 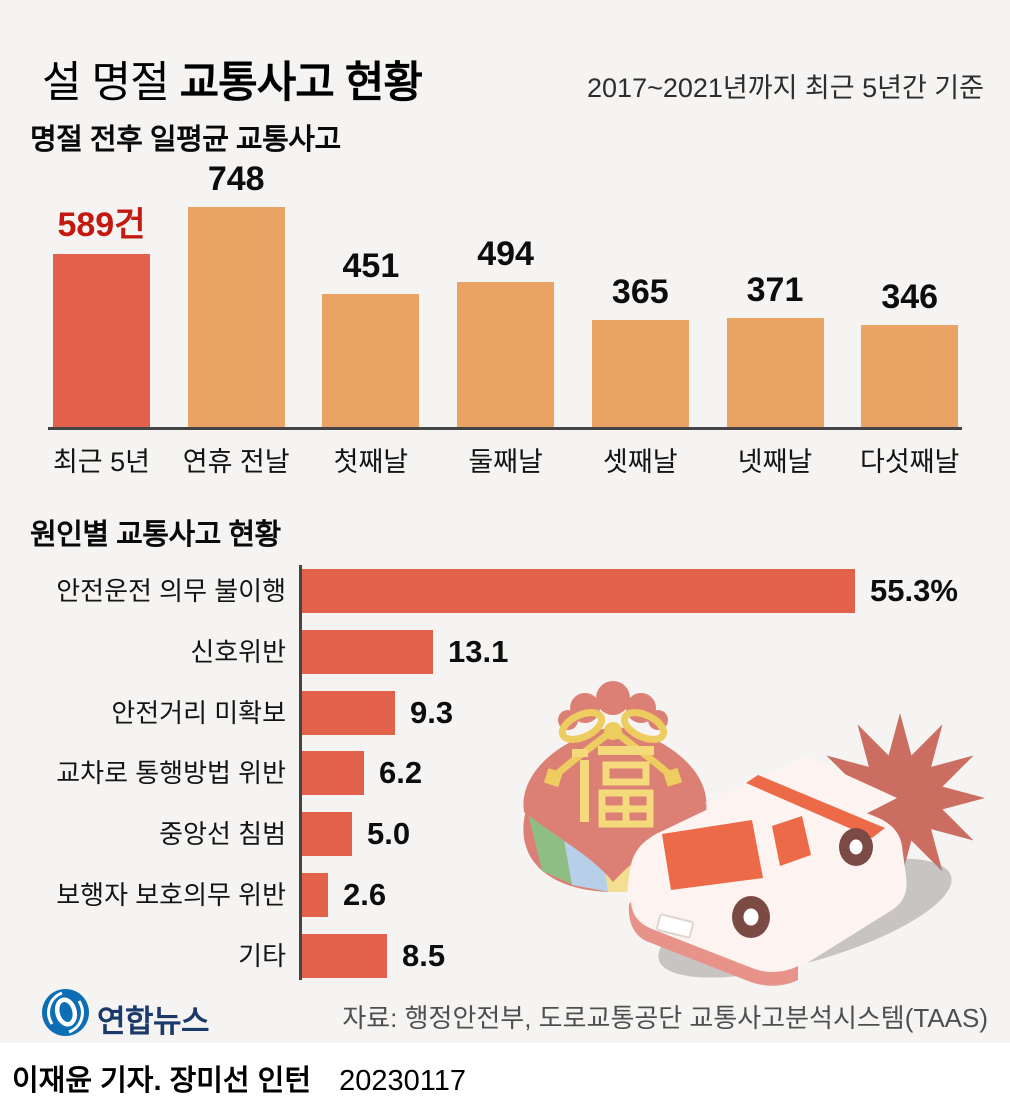 What do you see at coordinates (300, 772) in the screenshot?
I see `cause-chart-axis` at bounding box center [300, 772].